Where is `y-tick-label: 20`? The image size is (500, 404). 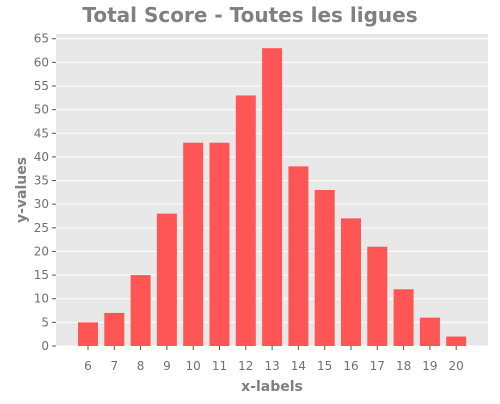 y-tick-label: 20 is located at coordinates (41, 251).